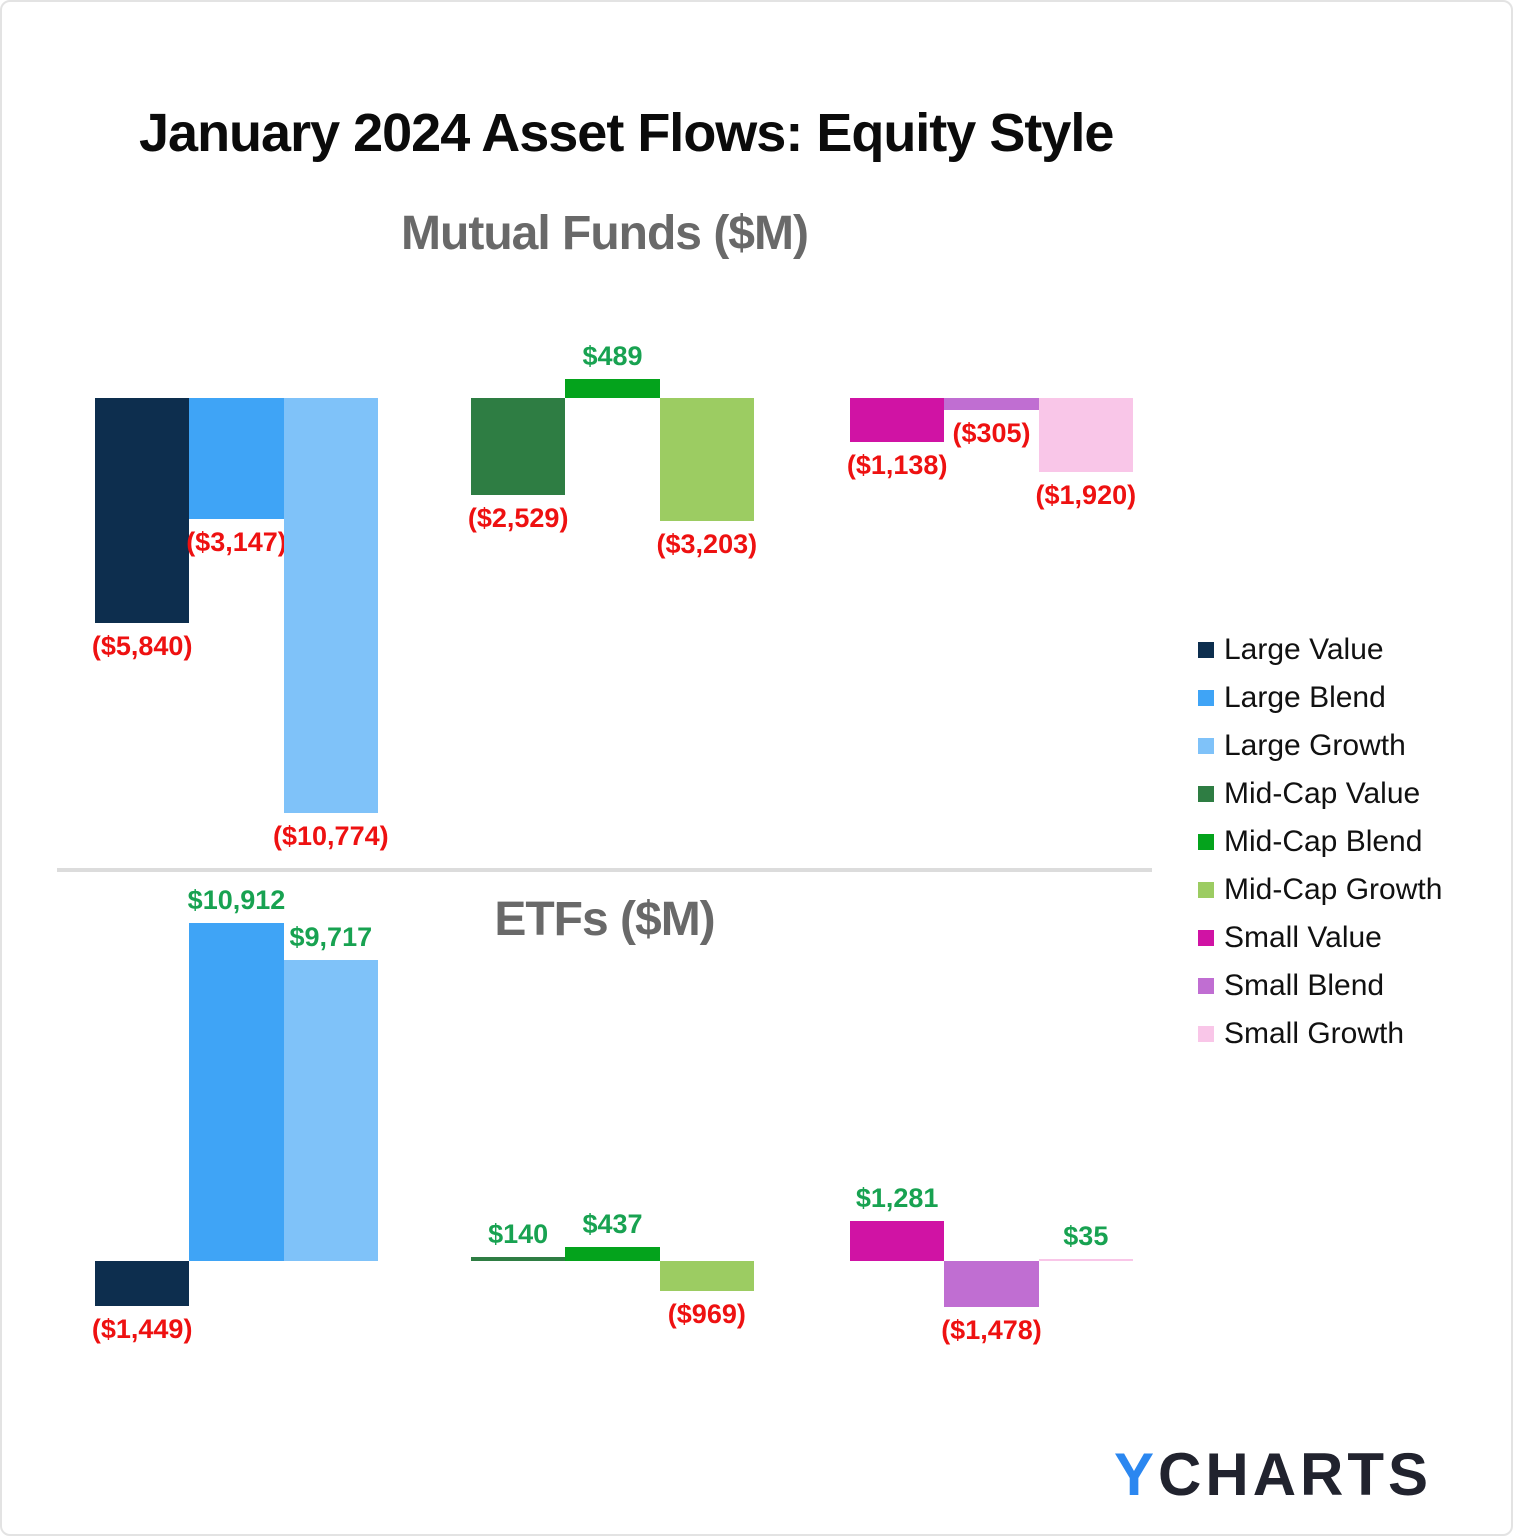 The height and width of the screenshot is (1536, 1513). I want to click on value-label-mutual-funds-large-growth: ($10,774), so click(331, 836).